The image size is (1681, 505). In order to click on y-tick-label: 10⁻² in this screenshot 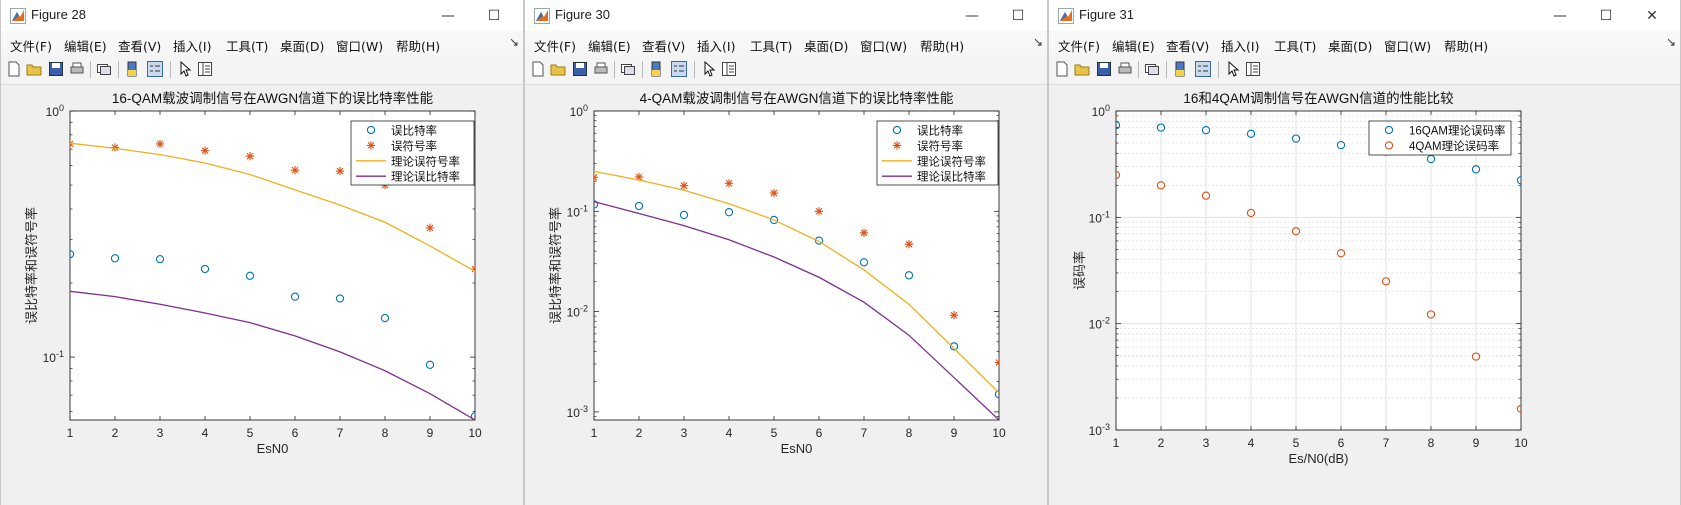, I will do `click(1099, 324)`.